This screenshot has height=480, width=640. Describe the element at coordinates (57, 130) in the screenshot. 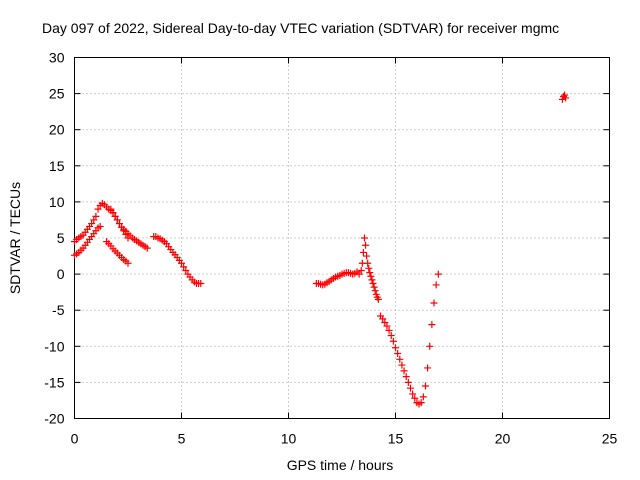

I see `y-tick-label: 20` at that location.